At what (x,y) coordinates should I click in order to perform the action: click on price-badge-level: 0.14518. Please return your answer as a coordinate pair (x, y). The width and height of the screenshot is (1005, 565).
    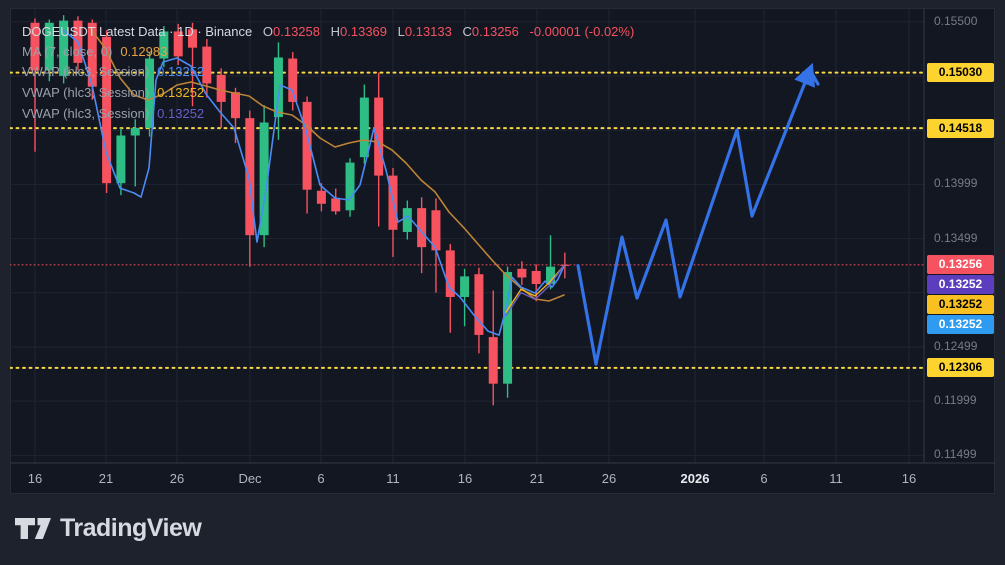
    Looking at the image, I should click on (960, 128).